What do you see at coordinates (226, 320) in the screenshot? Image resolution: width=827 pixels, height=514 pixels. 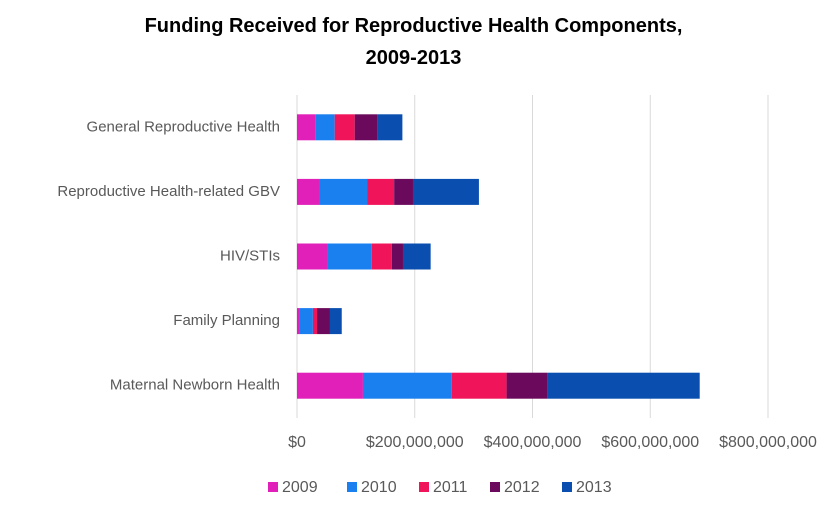 I see `y-tick-label: Family Planning` at bounding box center [226, 320].